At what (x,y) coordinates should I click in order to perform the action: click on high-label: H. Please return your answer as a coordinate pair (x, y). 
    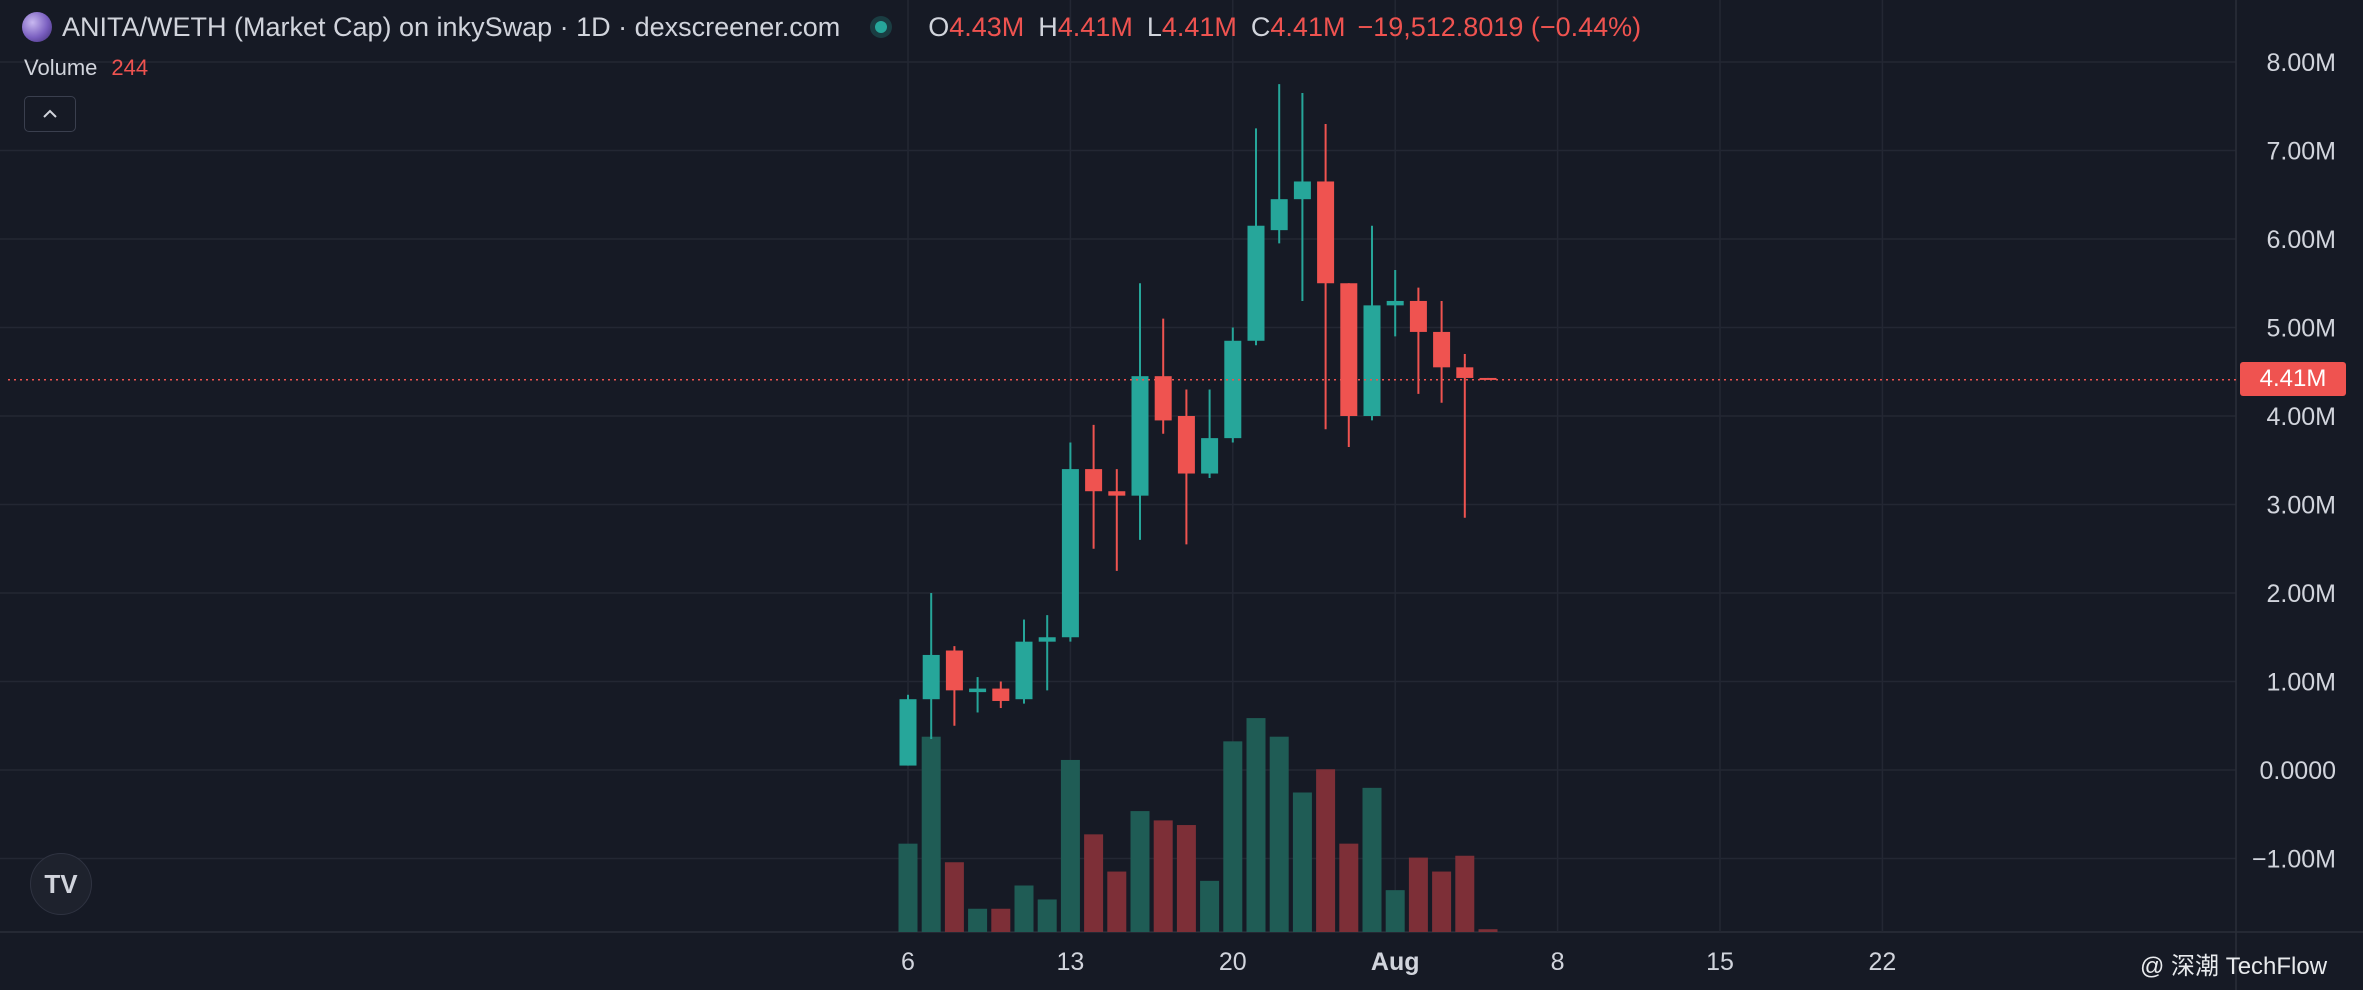
    Looking at the image, I should click on (1048, 26).